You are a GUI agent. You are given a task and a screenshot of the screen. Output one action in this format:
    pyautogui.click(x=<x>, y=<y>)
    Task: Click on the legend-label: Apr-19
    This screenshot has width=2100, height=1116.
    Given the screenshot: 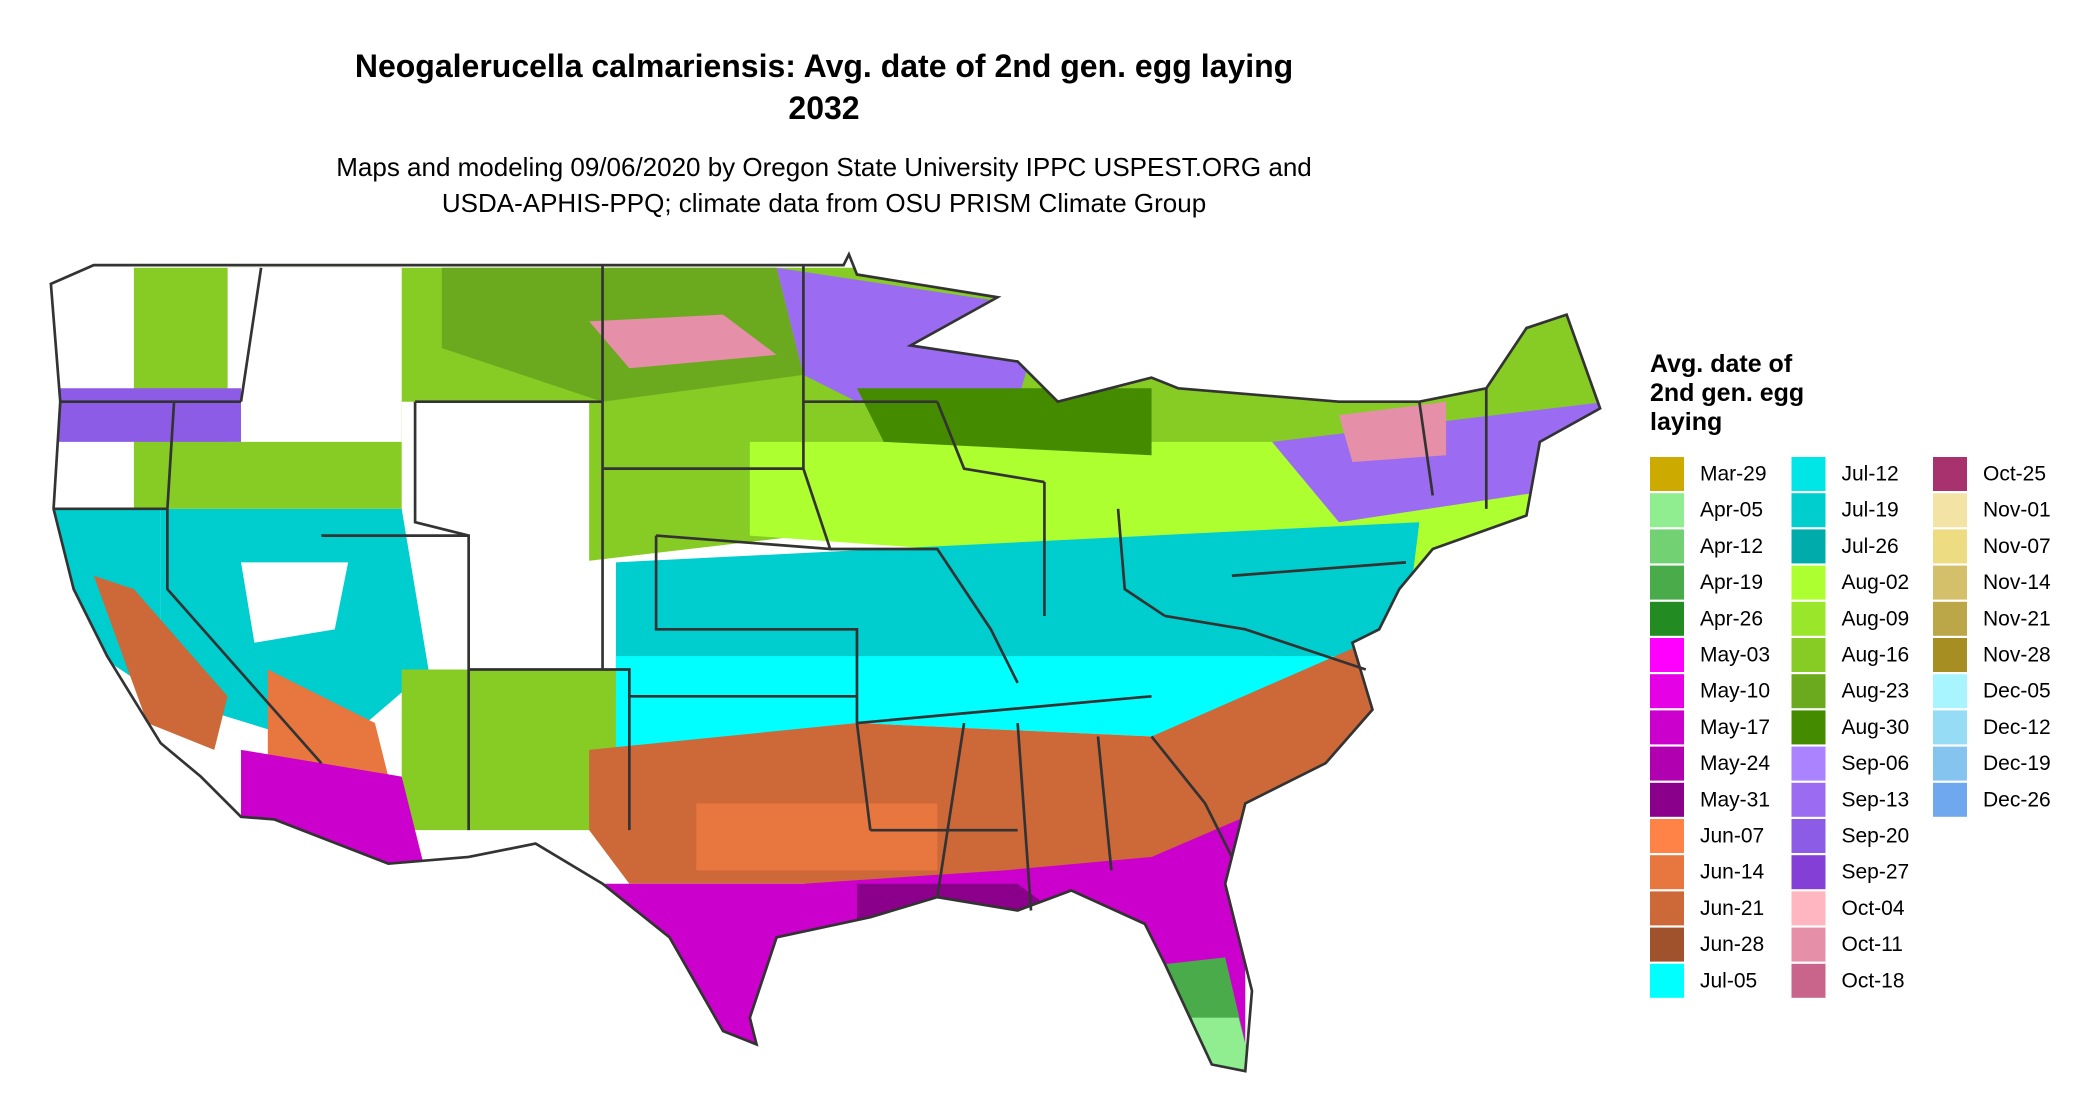 What is the action you would take?
    pyautogui.click(x=1731, y=582)
    